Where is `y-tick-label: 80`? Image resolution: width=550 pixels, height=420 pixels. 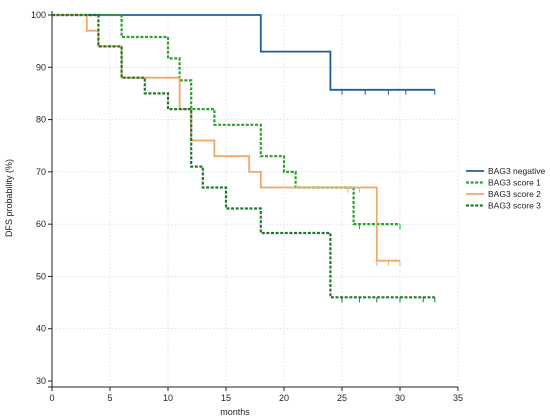
y-tick-label: 80 is located at coordinates (41, 120).